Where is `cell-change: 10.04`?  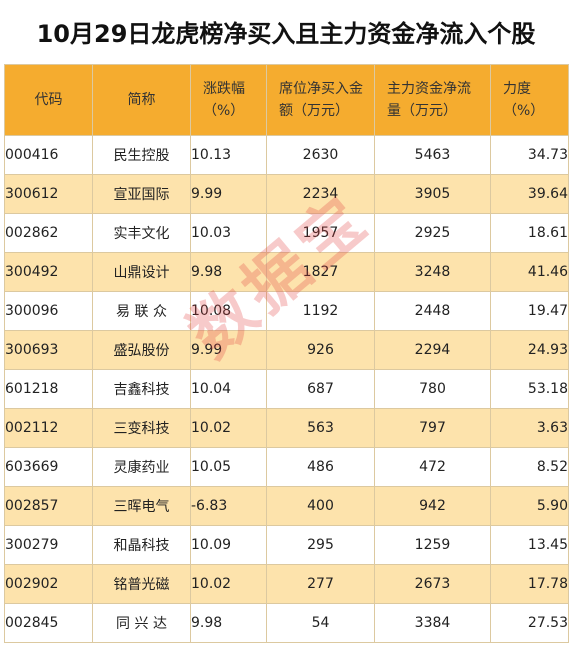
cell-change: 10.04 is located at coordinates (228, 389).